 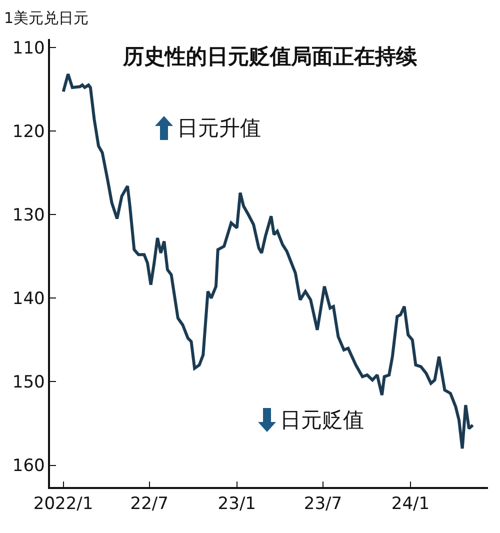 I want to click on y-axis-title: 1美元兑日元, so click(x=46, y=18).